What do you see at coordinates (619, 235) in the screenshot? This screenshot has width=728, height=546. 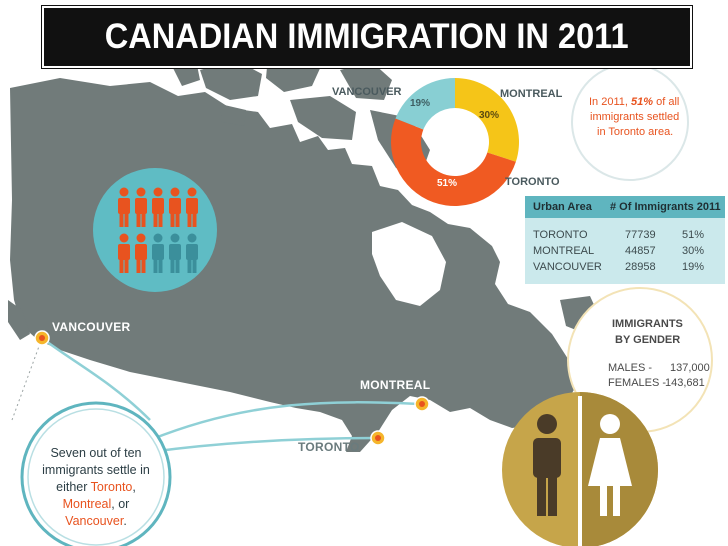 I see `table-row: TORONTO 77739 51%` at bounding box center [619, 235].